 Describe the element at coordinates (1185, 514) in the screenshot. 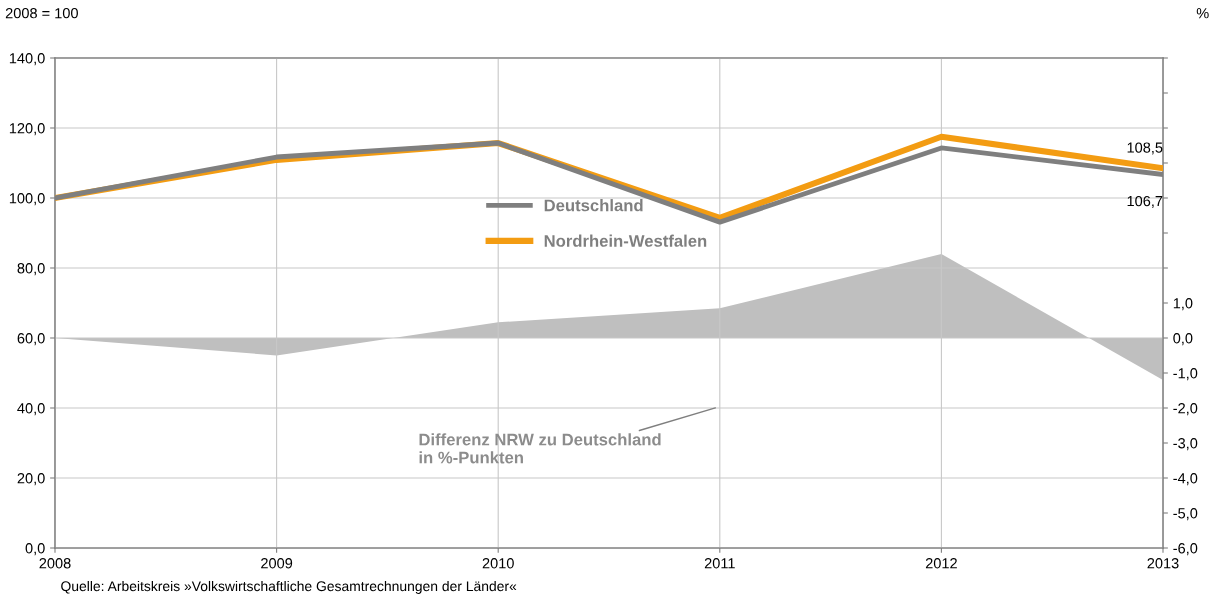

I see `y2-tick-label: -5,0` at that location.